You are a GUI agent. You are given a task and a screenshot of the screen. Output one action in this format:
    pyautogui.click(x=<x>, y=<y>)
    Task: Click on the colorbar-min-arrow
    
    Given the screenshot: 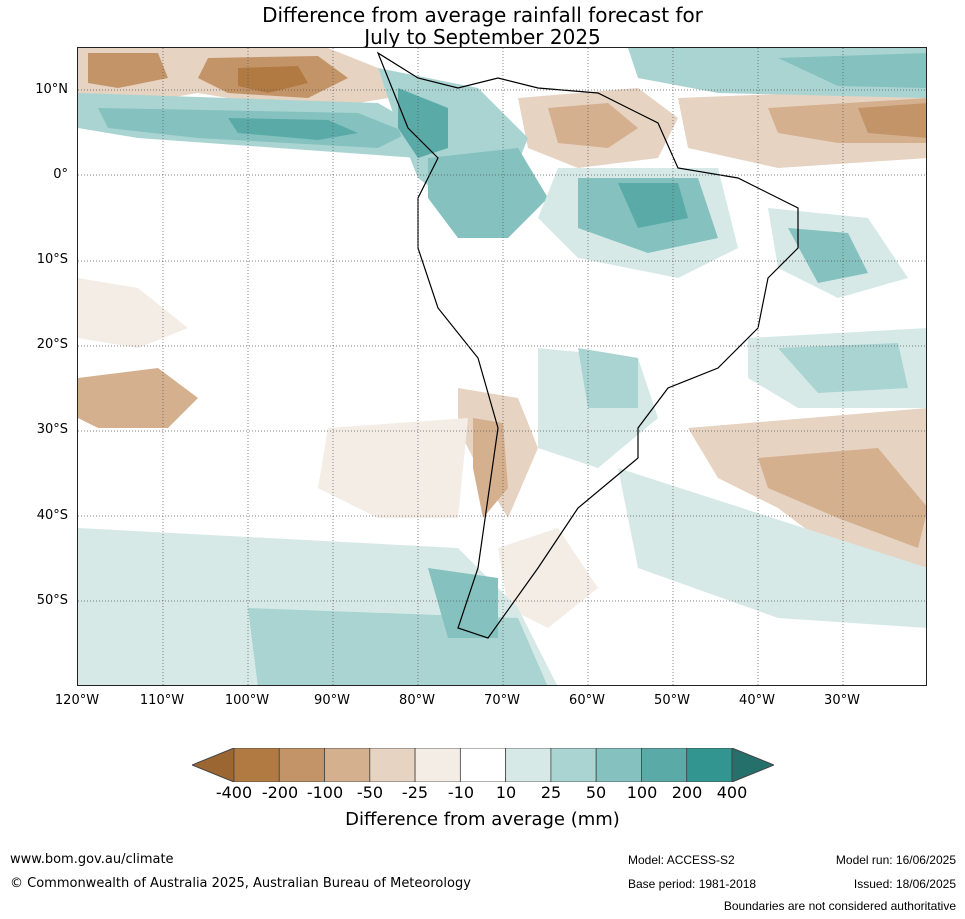 What is the action you would take?
    pyautogui.click(x=213, y=765)
    